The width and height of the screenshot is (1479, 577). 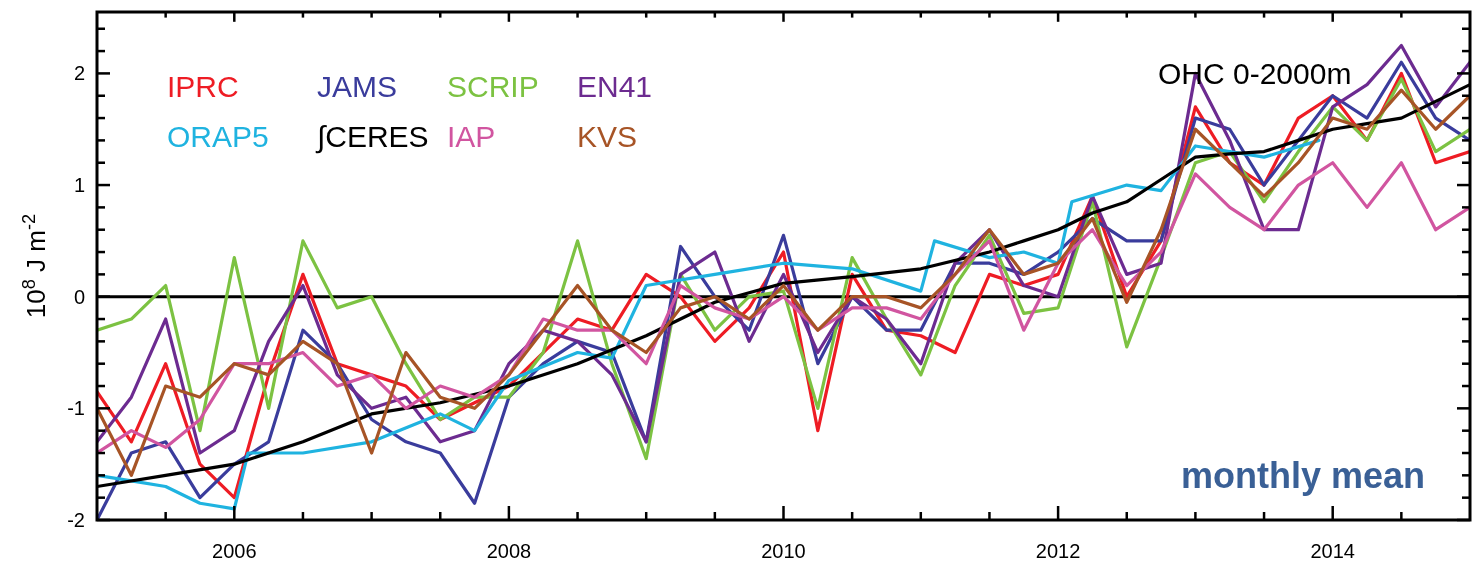 I want to click on y-tick-label: -2, so click(x=76, y=520).